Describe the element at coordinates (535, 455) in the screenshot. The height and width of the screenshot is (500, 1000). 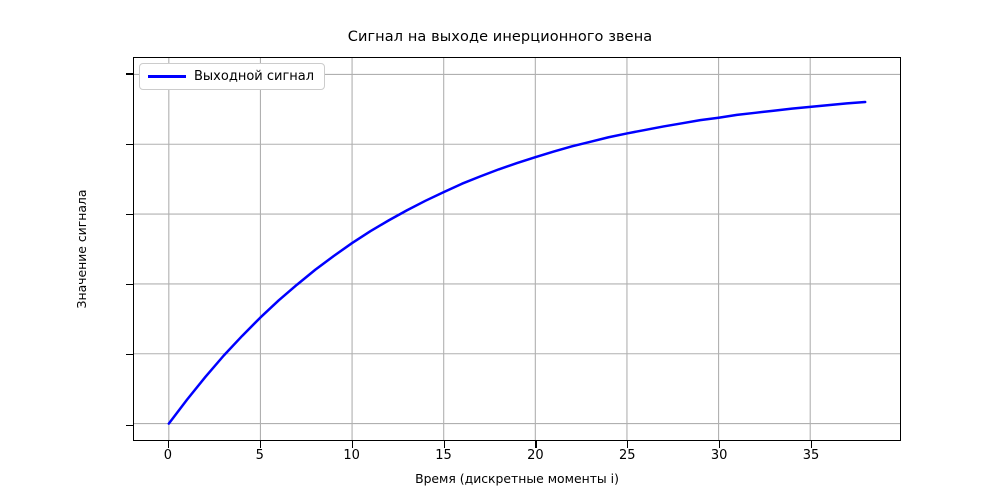
I see `x-tick-label: 20` at that location.